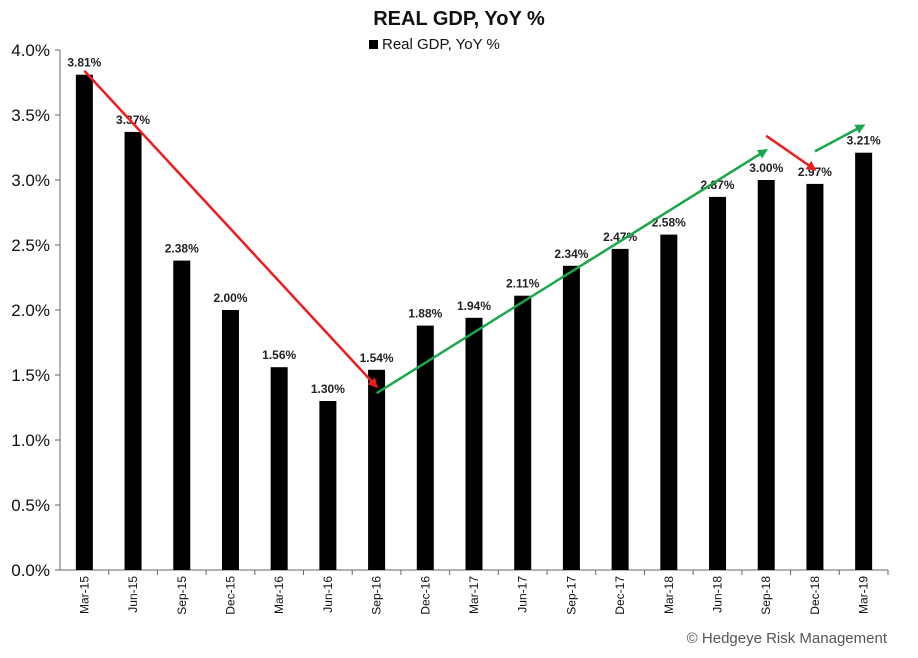 This screenshot has width=918, height=658. Describe the element at coordinates (474, 595) in the screenshot. I see `x-tick-label: Mar-17` at that location.